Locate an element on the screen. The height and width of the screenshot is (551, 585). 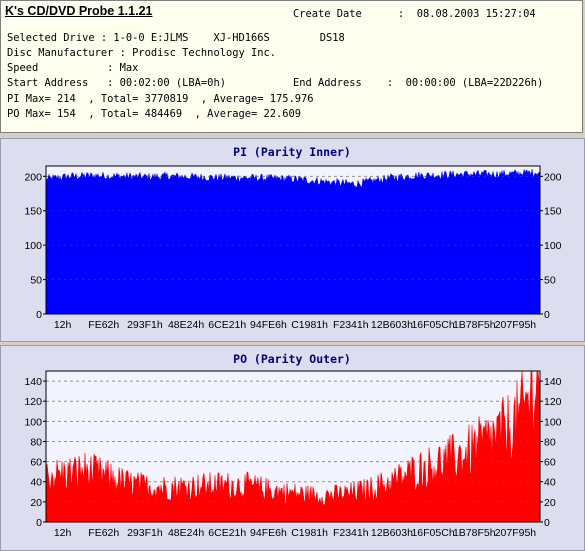
y-tick-label-left: 80 is located at coordinates (36, 442).